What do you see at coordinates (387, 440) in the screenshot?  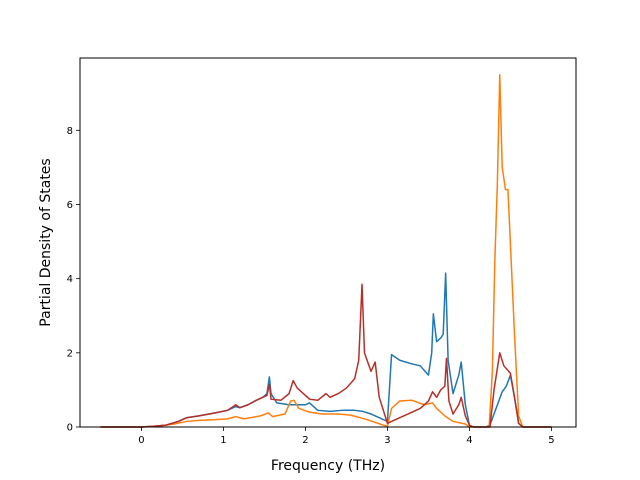 I see `x-tick-label: 3` at bounding box center [387, 440].